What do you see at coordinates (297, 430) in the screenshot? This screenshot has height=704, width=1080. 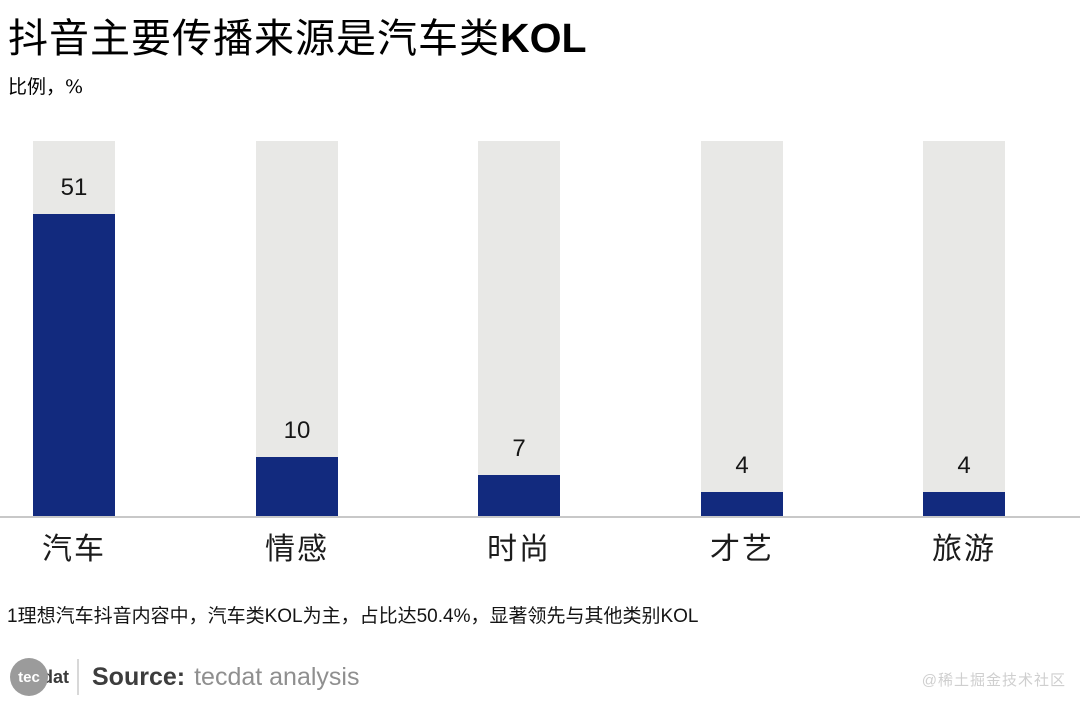 I see `bar-value-label: 10` at bounding box center [297, 430].